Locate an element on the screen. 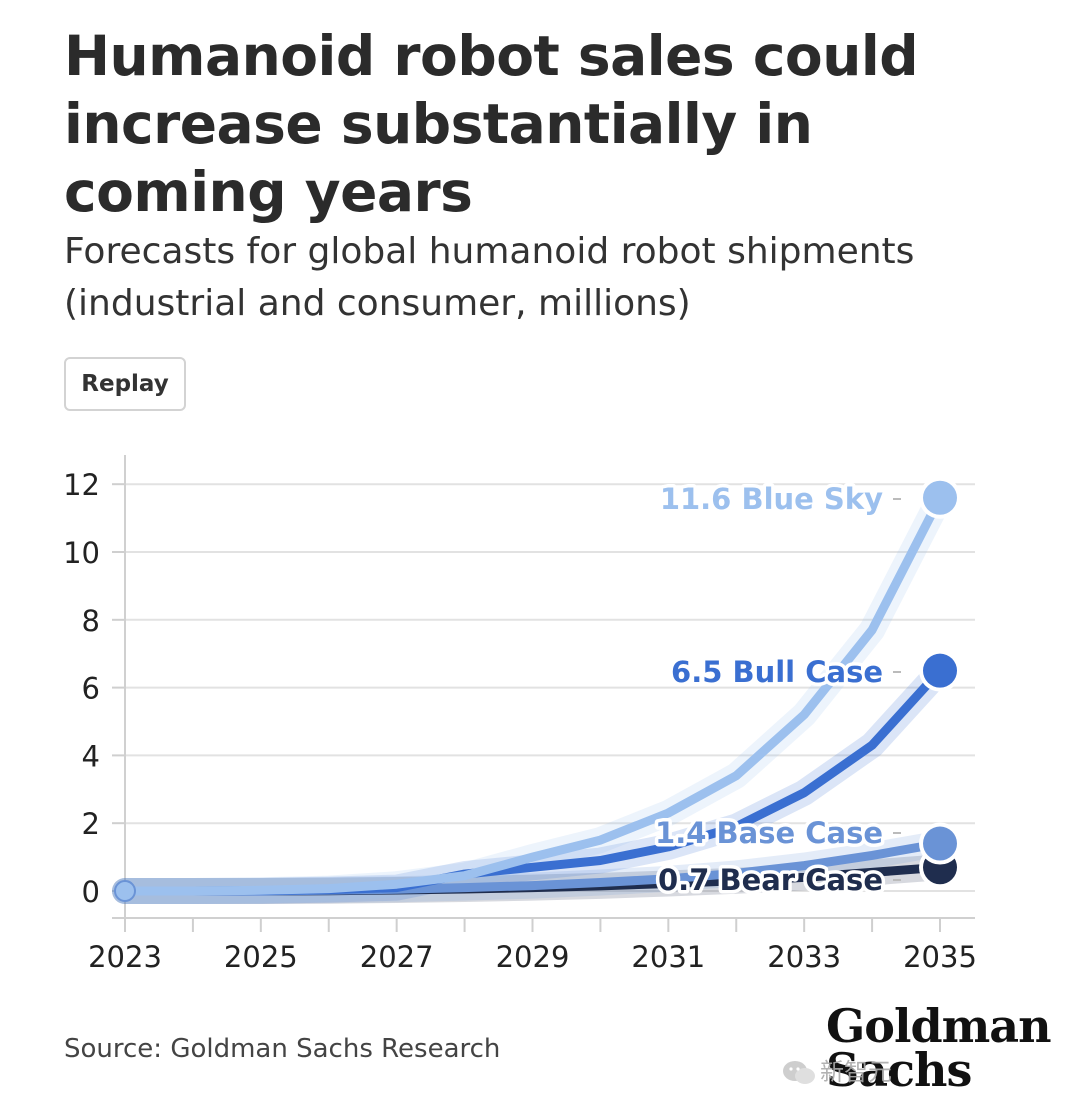 The height and width of the screenshot is (1114, 1076). y-tick-label-8: 8 is located at coordinates (91, 621).